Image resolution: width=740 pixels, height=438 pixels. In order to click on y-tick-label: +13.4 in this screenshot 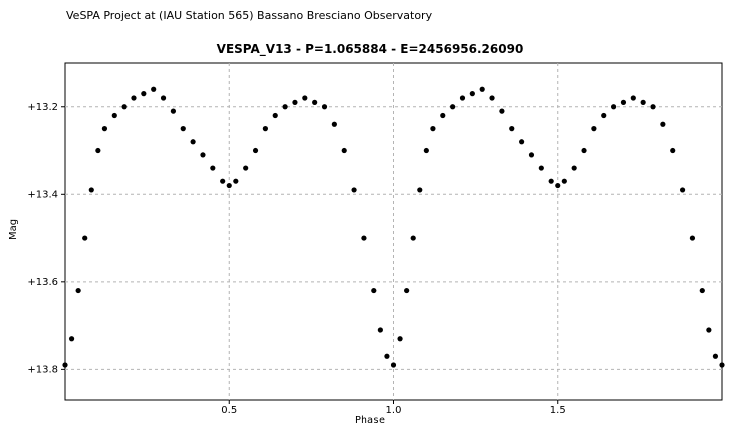, I will do `click(42, 194)`.